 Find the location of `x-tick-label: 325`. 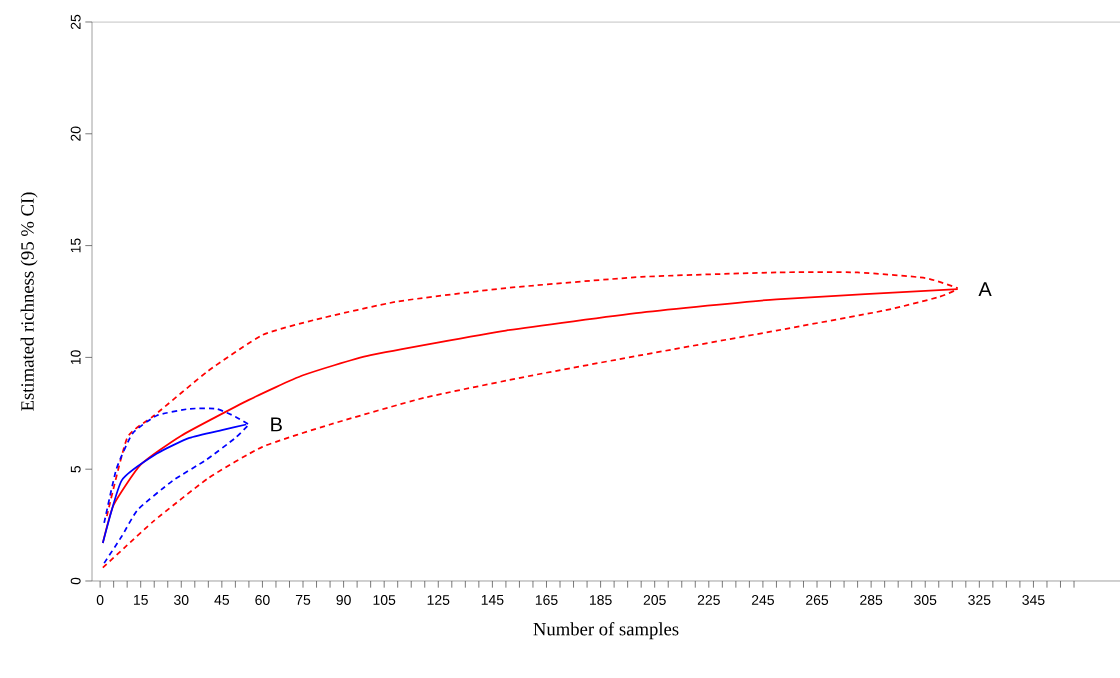

x-tick-label: 325 is located at coordinates (979, 600).